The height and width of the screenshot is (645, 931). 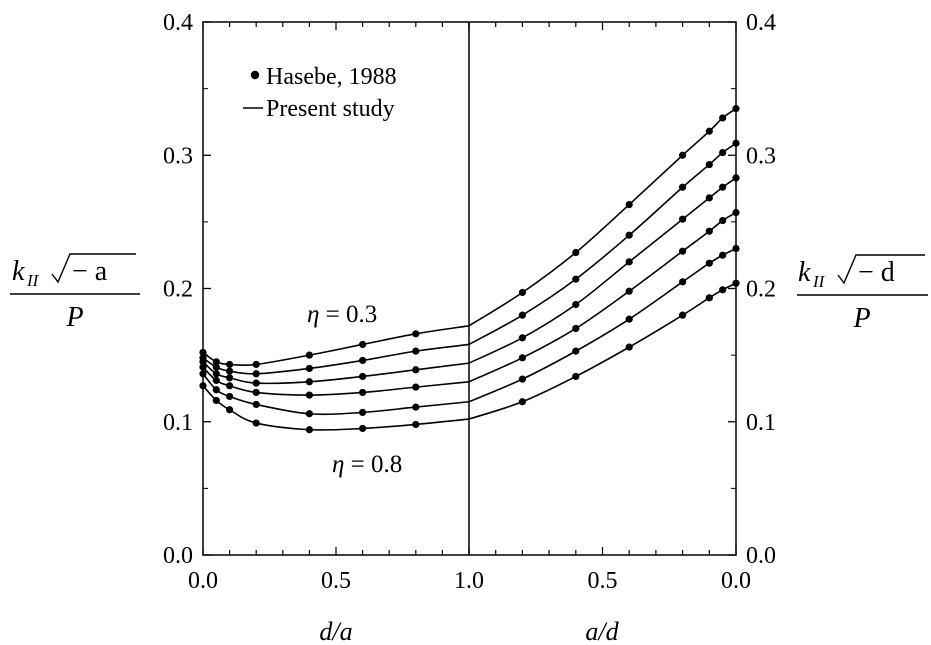 What do you see at coordinates (33, 280) in the screenshot?
I see `y-label-left-sub: II` at bounding box center [33, 280].